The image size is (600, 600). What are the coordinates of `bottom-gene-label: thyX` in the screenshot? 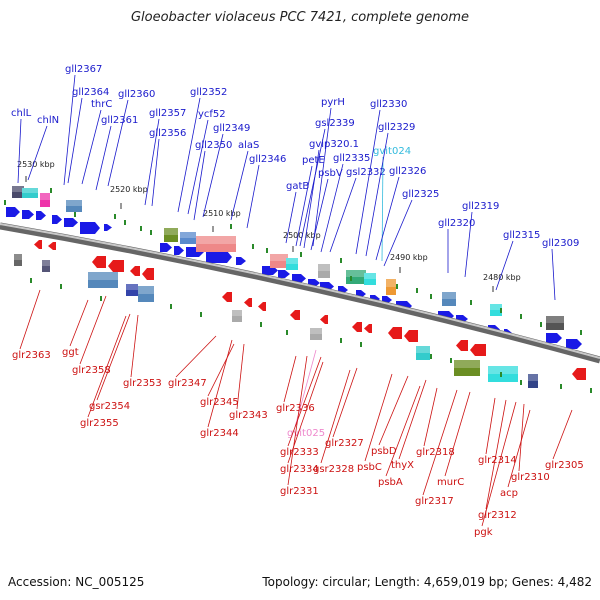 It's located at (402, 465).